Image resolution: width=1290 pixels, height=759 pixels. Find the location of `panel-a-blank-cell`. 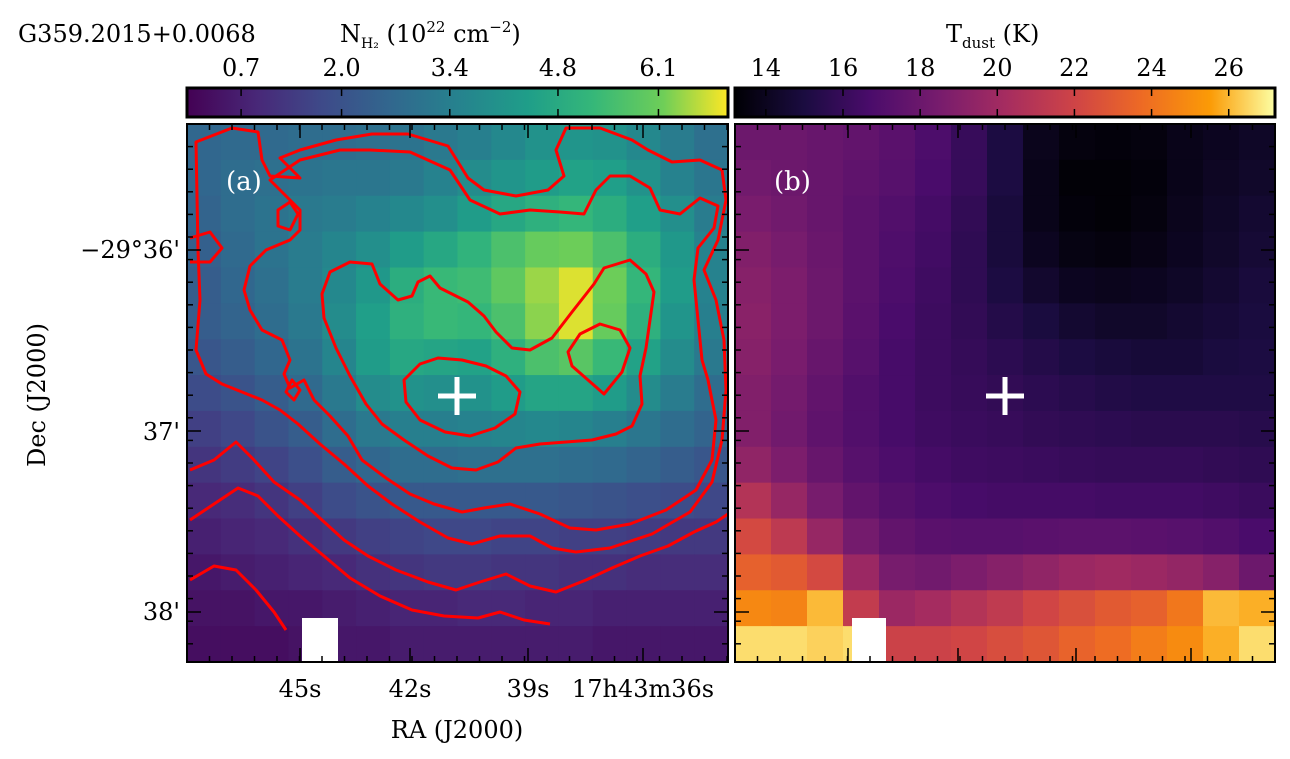

panel-a-blank-cell is located at coordinates (320, 640).